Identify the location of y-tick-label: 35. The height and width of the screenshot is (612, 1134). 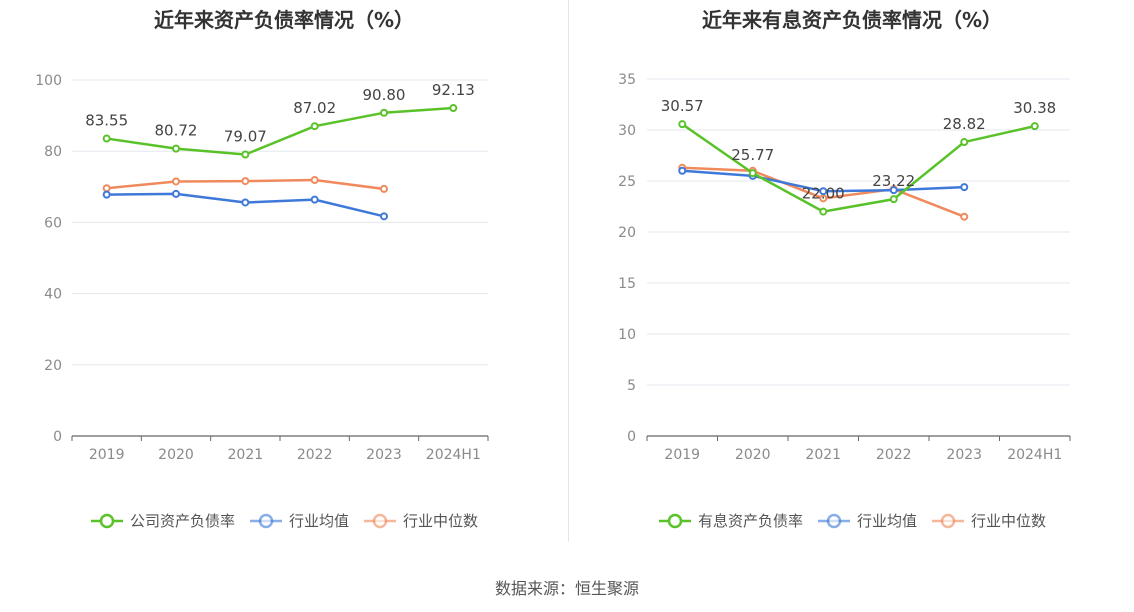
(627, 80).